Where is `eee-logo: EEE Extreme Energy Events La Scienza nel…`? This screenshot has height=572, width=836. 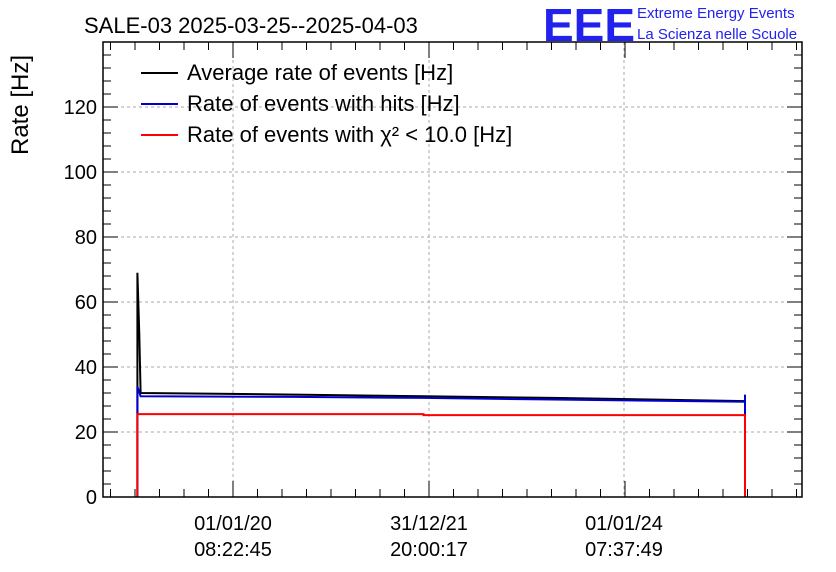 eee-logo: EEE Extreme Energy Events La Scienza nel… is located at coordinates (670, 25).